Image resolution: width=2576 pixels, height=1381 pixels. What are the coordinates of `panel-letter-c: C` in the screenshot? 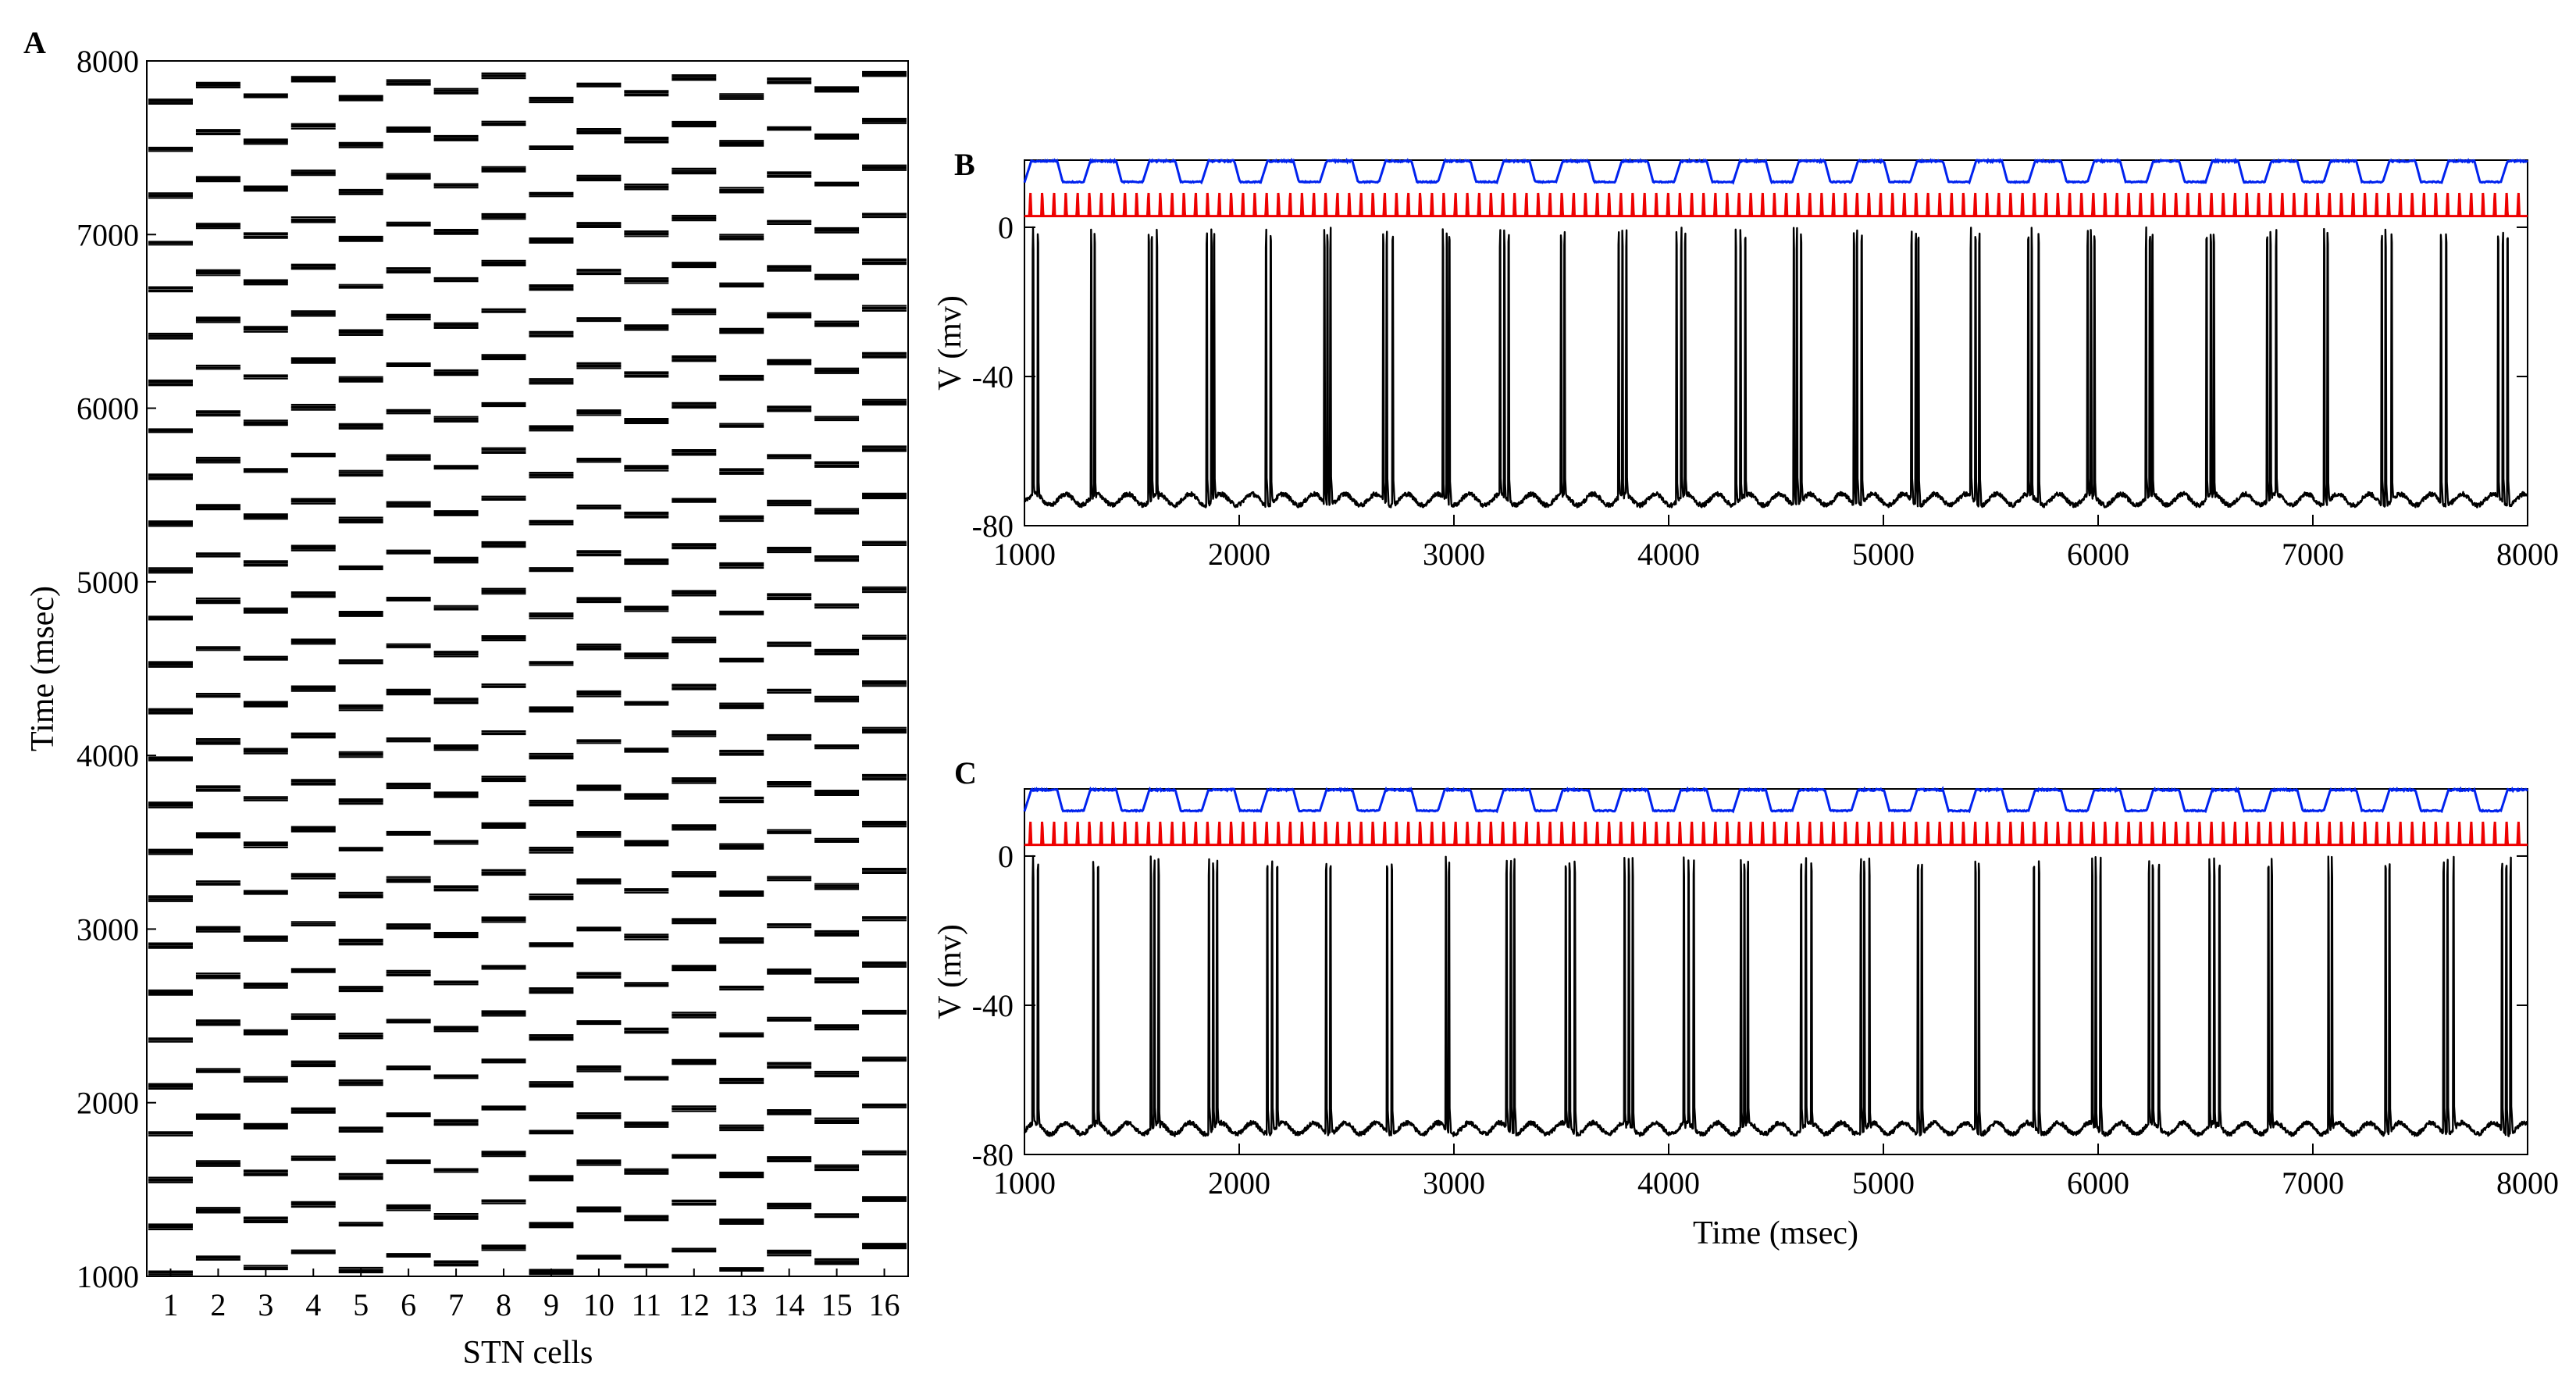 It's located at (965, 772).